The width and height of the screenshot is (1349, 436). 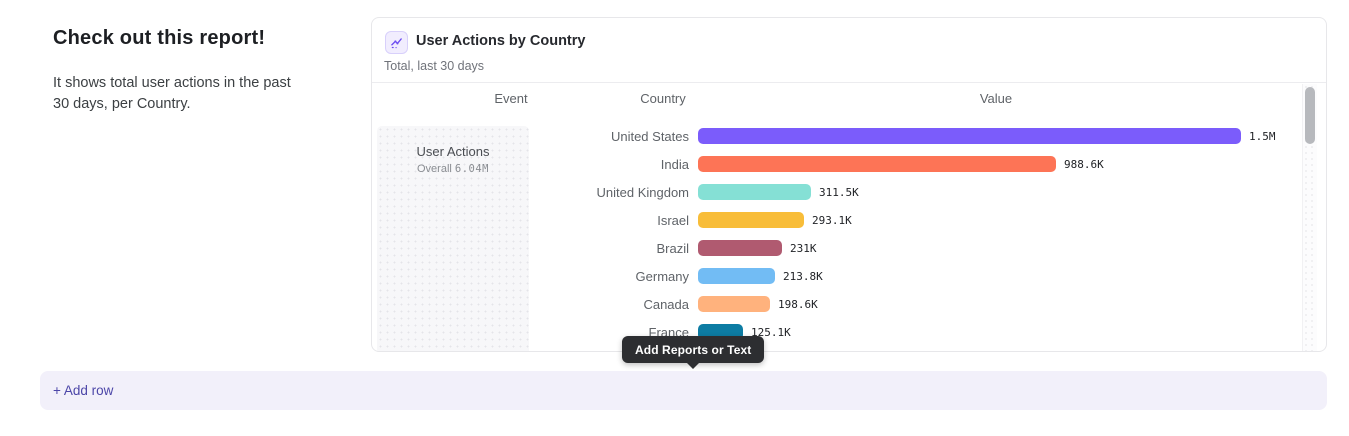 I want to click on table-row: United Kingdom 311.5K, so click(x=837, y=192).